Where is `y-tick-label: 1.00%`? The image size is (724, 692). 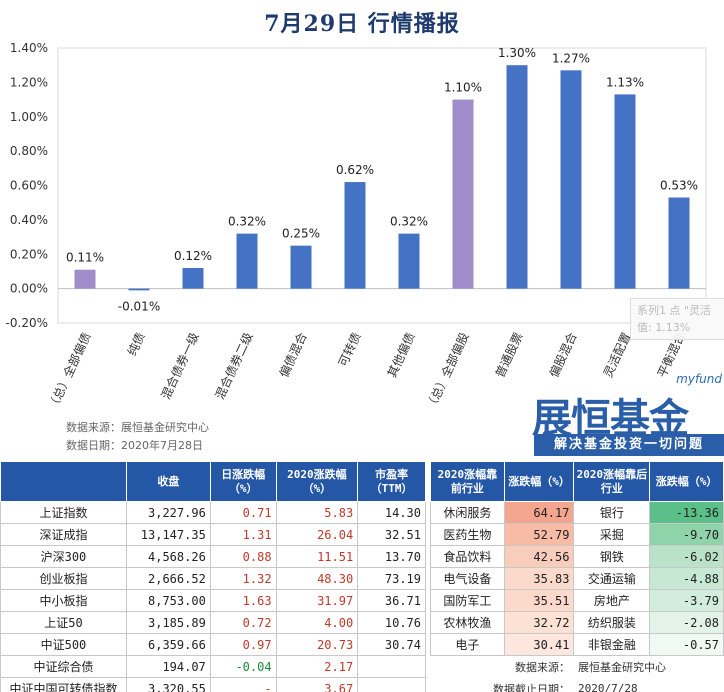
y-tick-label: 1.00% is located at coordinates (29, 117).